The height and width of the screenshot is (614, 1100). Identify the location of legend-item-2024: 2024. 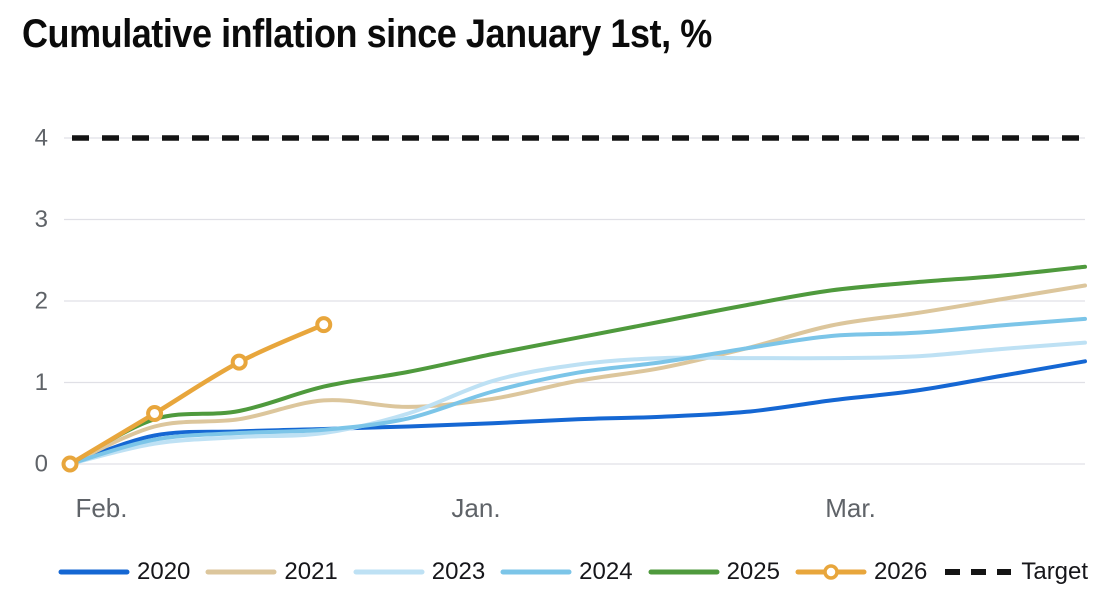
(566, 572).